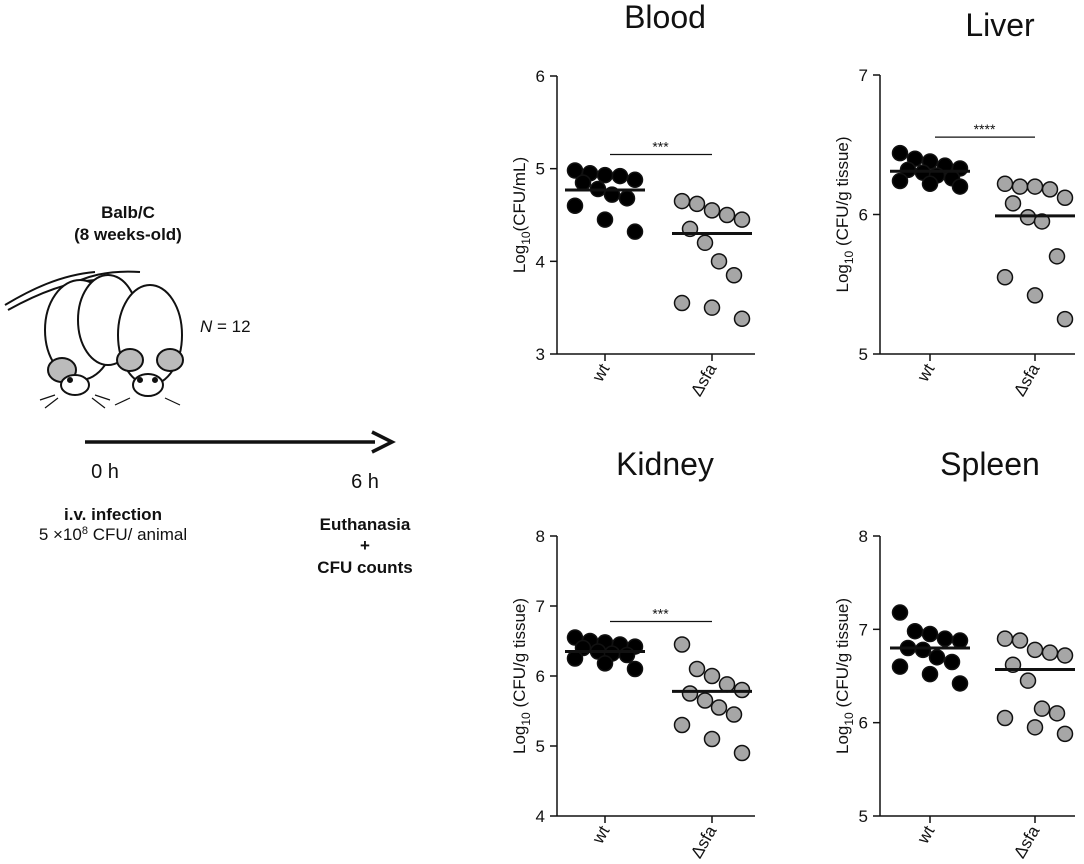  Describe the element at coordinates (231, 326) in the screenshot. I see `n-value: = 12` at that location.